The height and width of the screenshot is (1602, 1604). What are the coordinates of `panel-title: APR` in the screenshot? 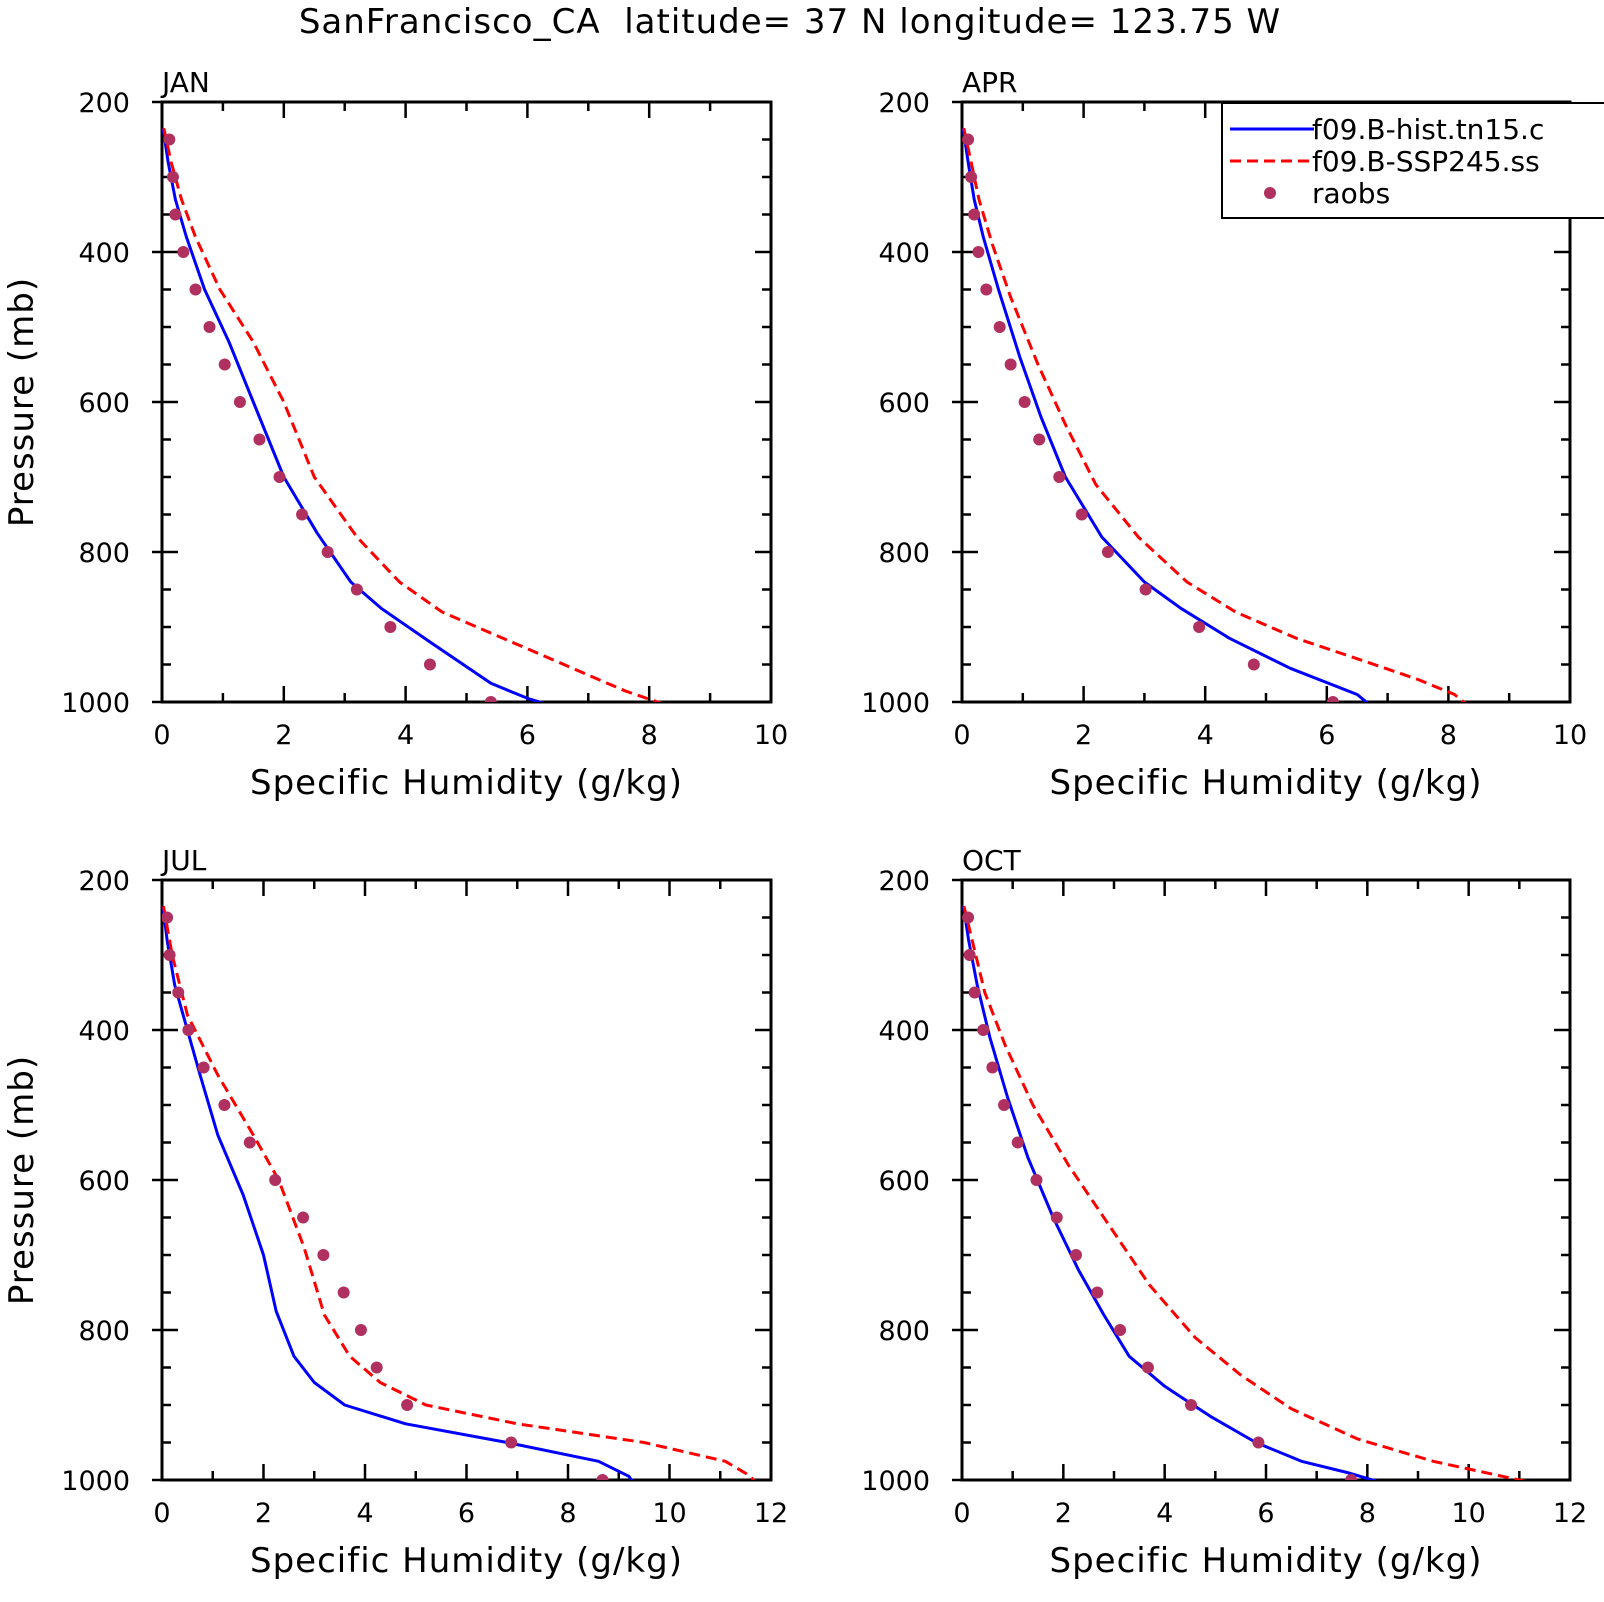 It's located at (990, 82).